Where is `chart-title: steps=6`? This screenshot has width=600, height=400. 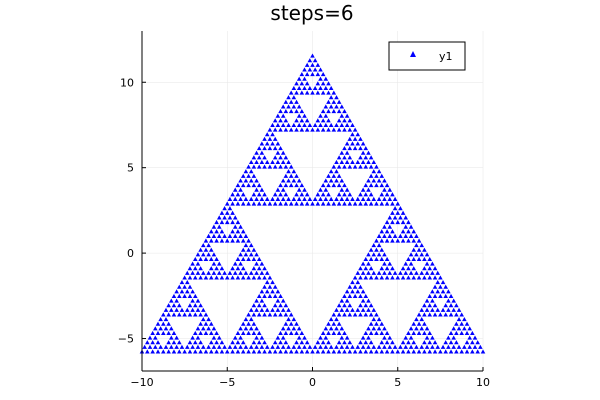
chart-title: steps=6 is located at coordinates (311, 13).